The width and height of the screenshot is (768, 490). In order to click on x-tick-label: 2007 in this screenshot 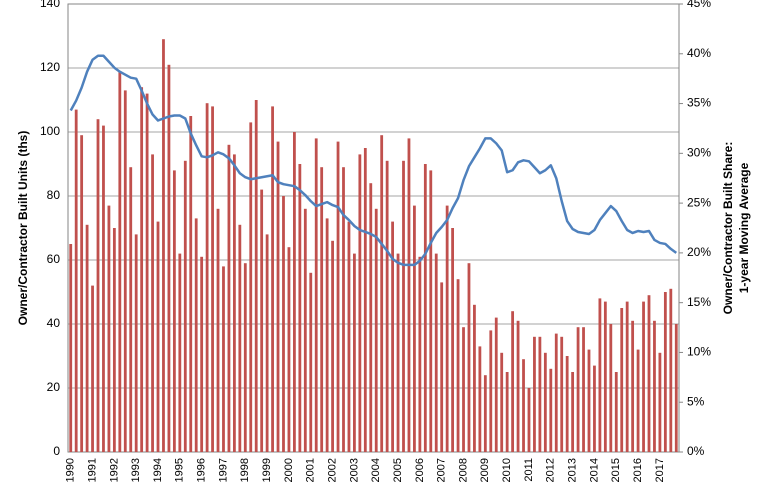, I will do `click(442, 470)`.